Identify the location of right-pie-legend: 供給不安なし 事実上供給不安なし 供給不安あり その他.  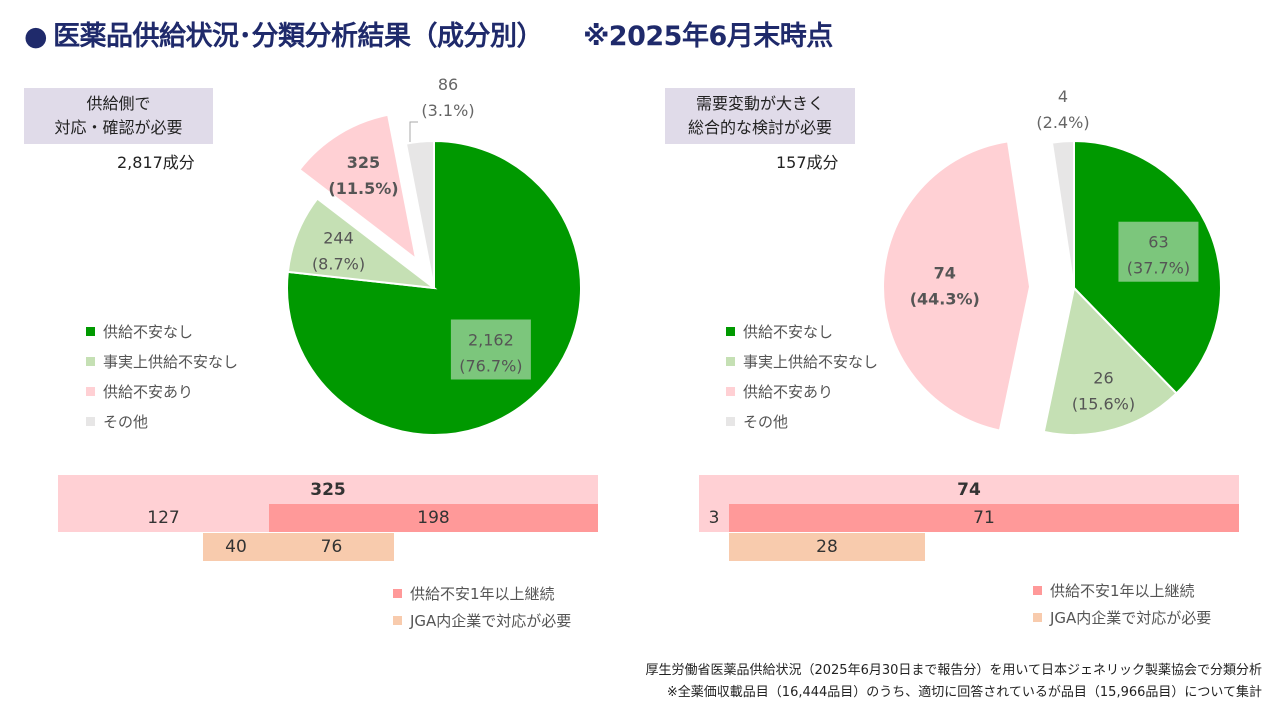
(802, 376).